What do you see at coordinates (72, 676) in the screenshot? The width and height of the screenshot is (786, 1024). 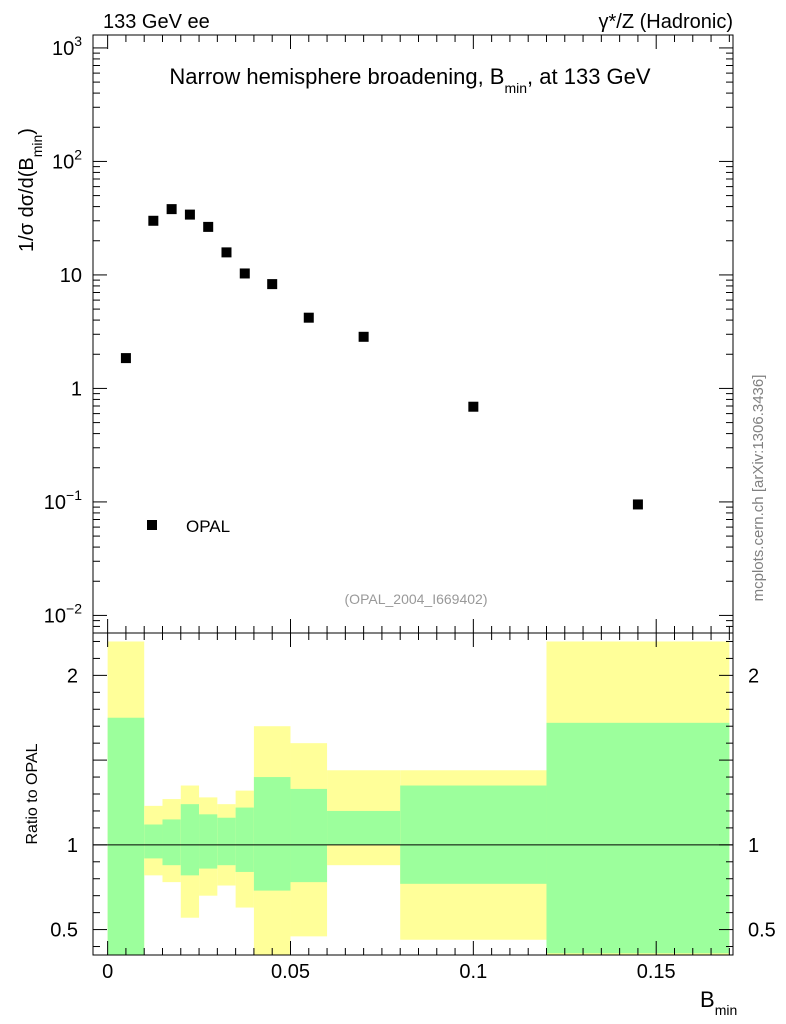 I see `ratio-y-tick-label: 2` at bounding box center [72, 676].